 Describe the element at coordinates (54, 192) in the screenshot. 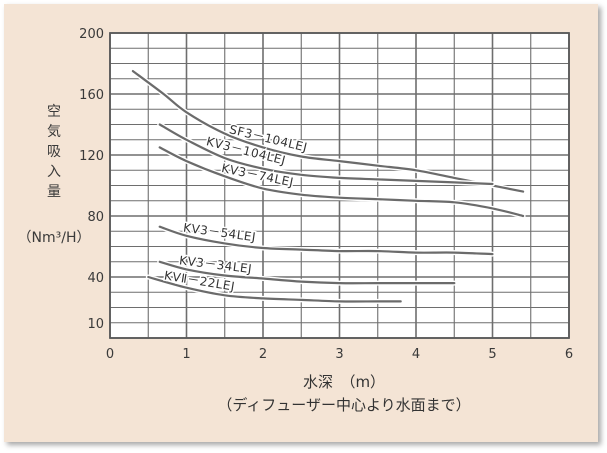

I see `y-axis-label-char: 量` at that location.